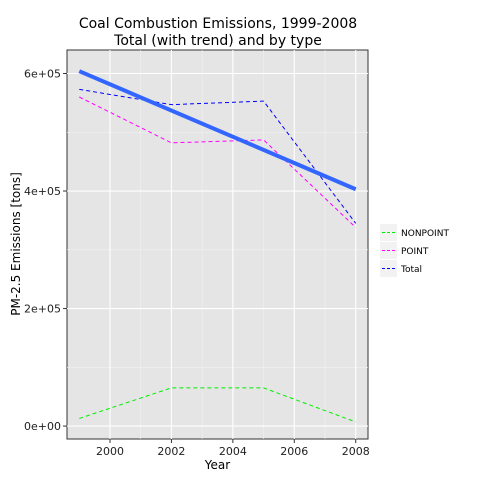 This screenshot has width=480, height=480. Describe the element at coordinates (411, 270) in the screenshot. I see `legend-label: Total` at that location.